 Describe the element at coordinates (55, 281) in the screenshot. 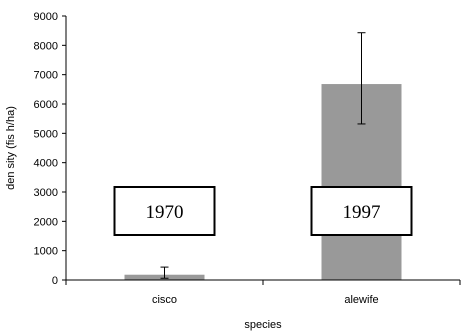

I see `y-tick-label: 0` at that location.